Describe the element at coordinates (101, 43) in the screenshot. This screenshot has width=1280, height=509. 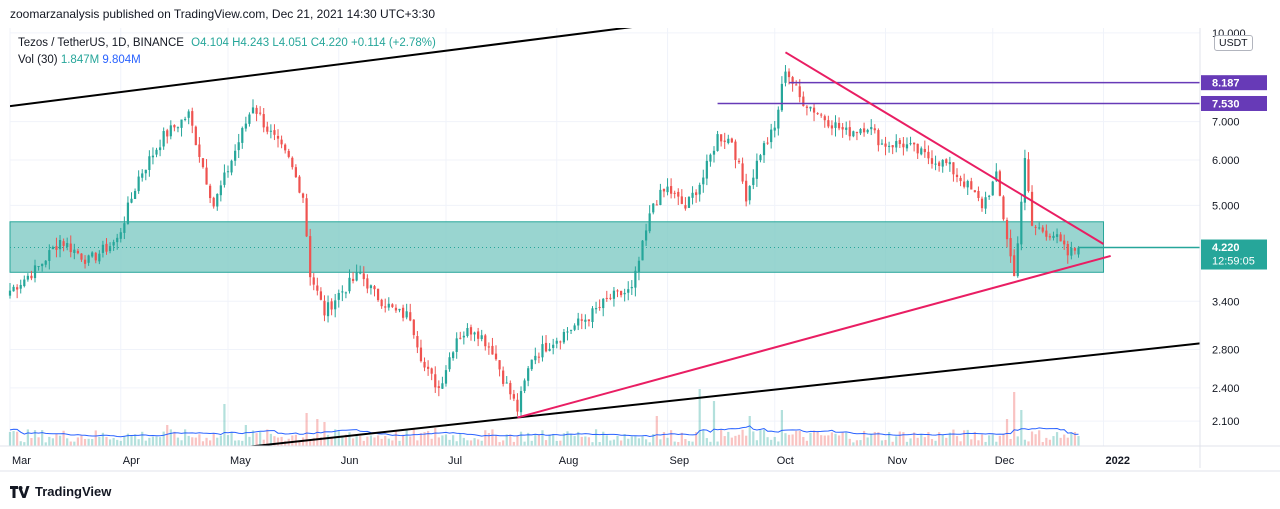
I see `symbol-name: Tezos / TetherUS, 1D, BINANCE` at that location.